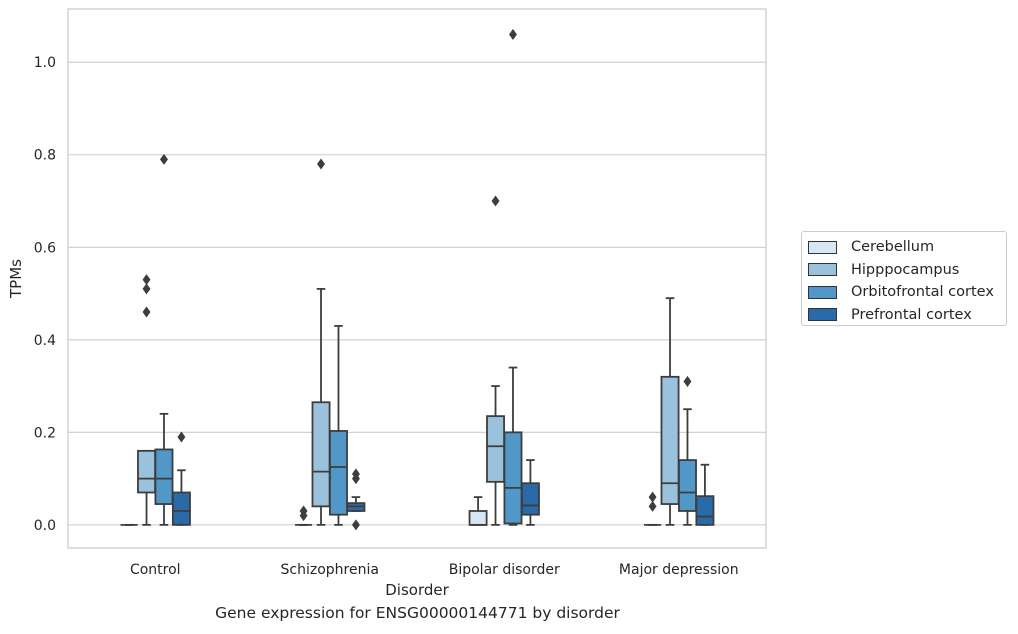  I want to click on legend-label: Prefrontal cortex, so click(911, 314).